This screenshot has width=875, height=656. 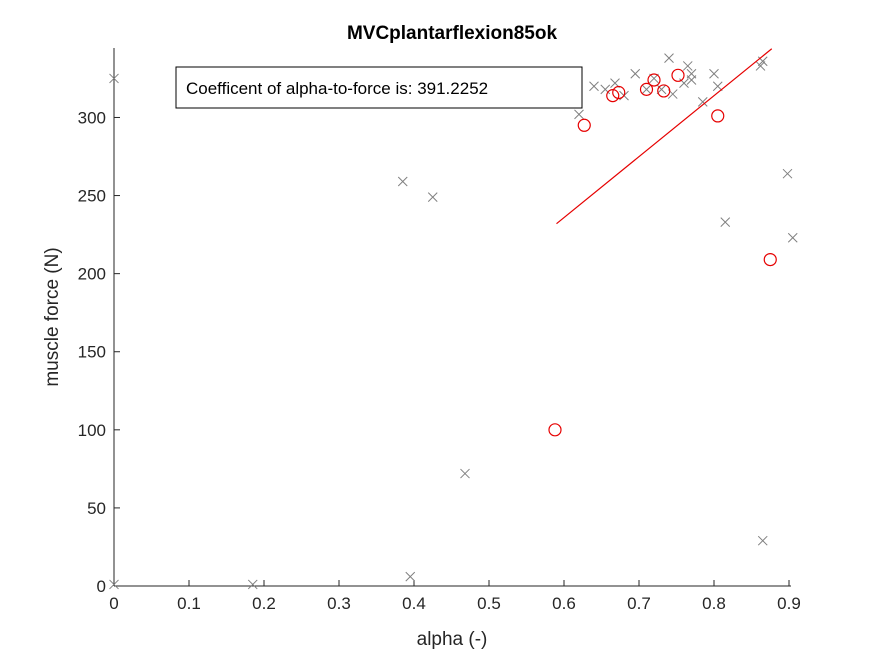 What do you see at coordinates (639, 603) in the screenshot?
I see `x-tick-label: 0.7` at bounding box center [639, 603].